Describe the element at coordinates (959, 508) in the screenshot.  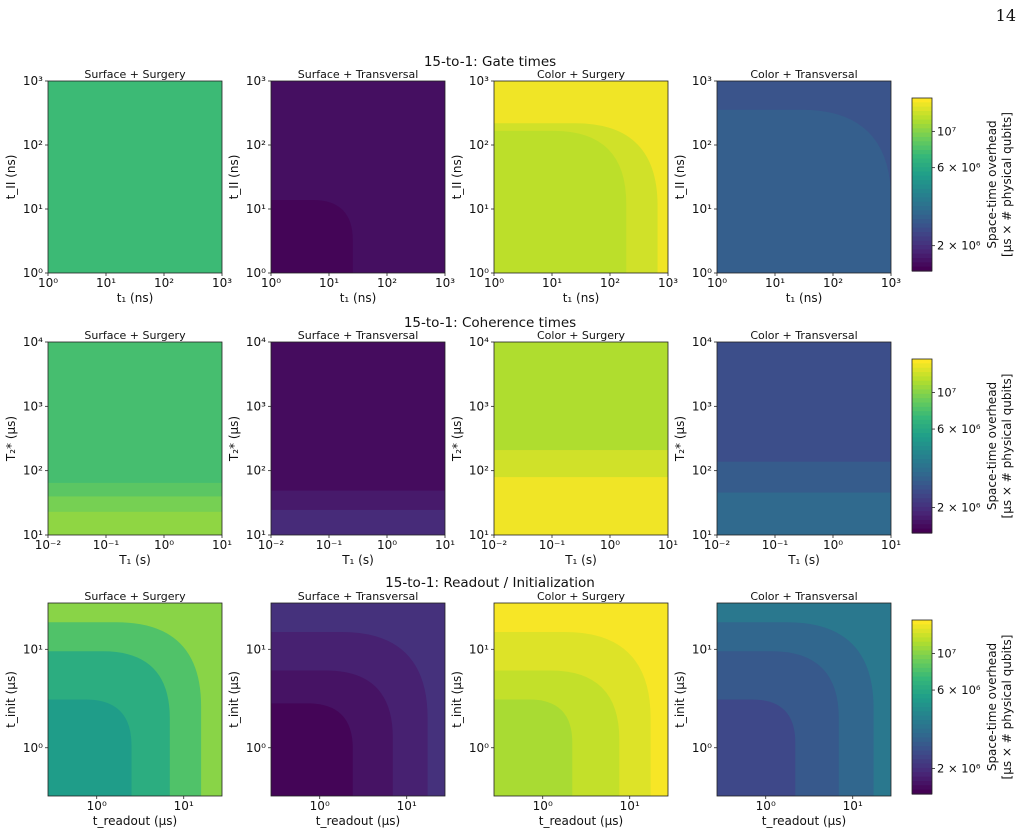
I see `colorbar-tick-label: 2 × 10⁶` at that location.